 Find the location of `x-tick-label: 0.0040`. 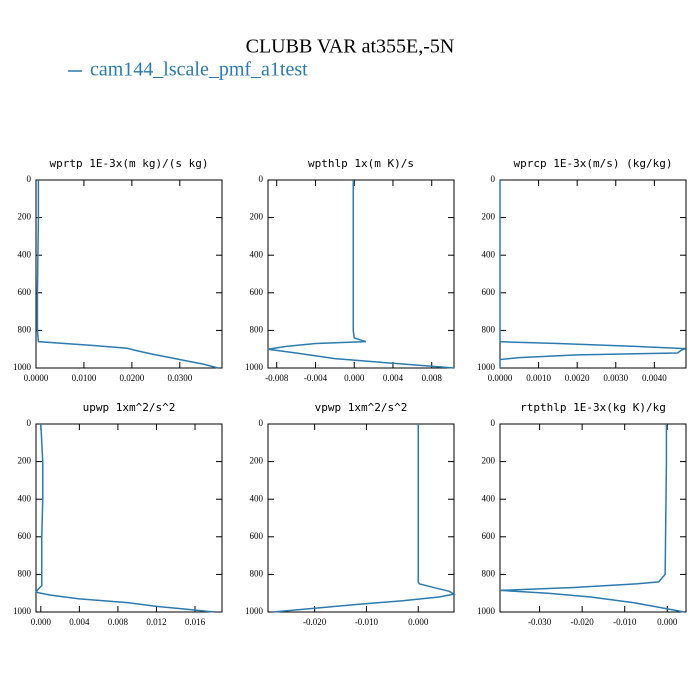

x-tick-label: 0.0040 is located at coordinates (654, 378).